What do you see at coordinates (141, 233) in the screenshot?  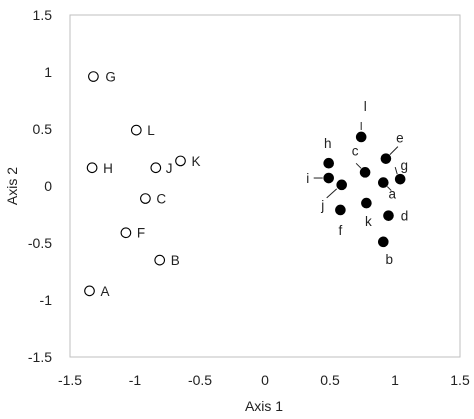 I see `point-label-F: F` at bounding box center [141, 233].